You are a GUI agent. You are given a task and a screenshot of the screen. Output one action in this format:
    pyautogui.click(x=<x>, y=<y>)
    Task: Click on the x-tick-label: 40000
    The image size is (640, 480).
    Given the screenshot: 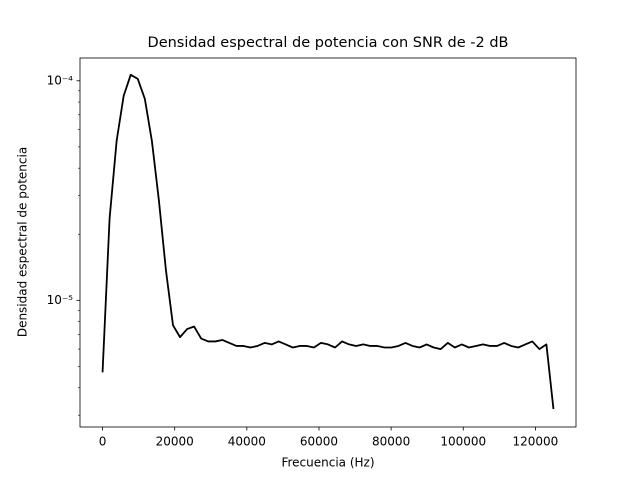 What is the action you would take?
    pyautogui.click(x=247, y=442)
    